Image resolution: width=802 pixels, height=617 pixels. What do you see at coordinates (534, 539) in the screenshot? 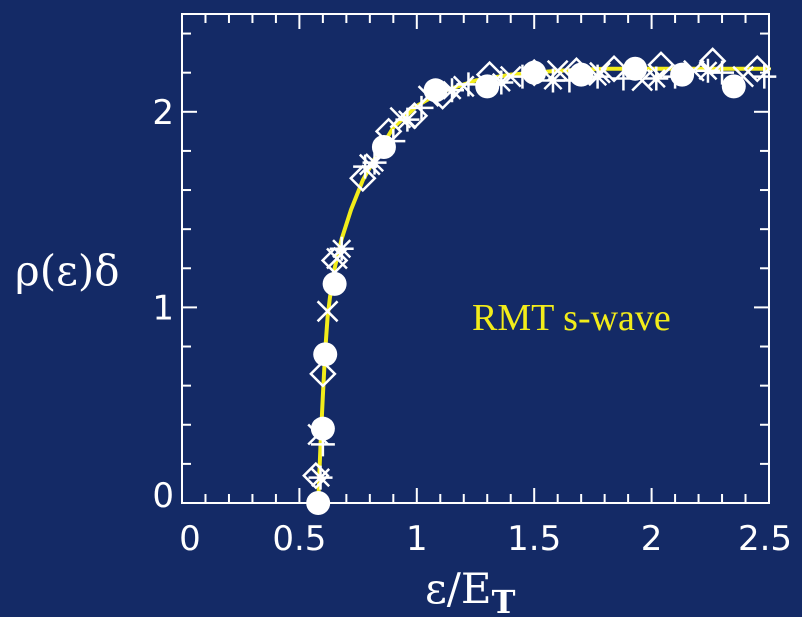
I see `x-tick-label: 1.5` at bounding box center [534, 539].